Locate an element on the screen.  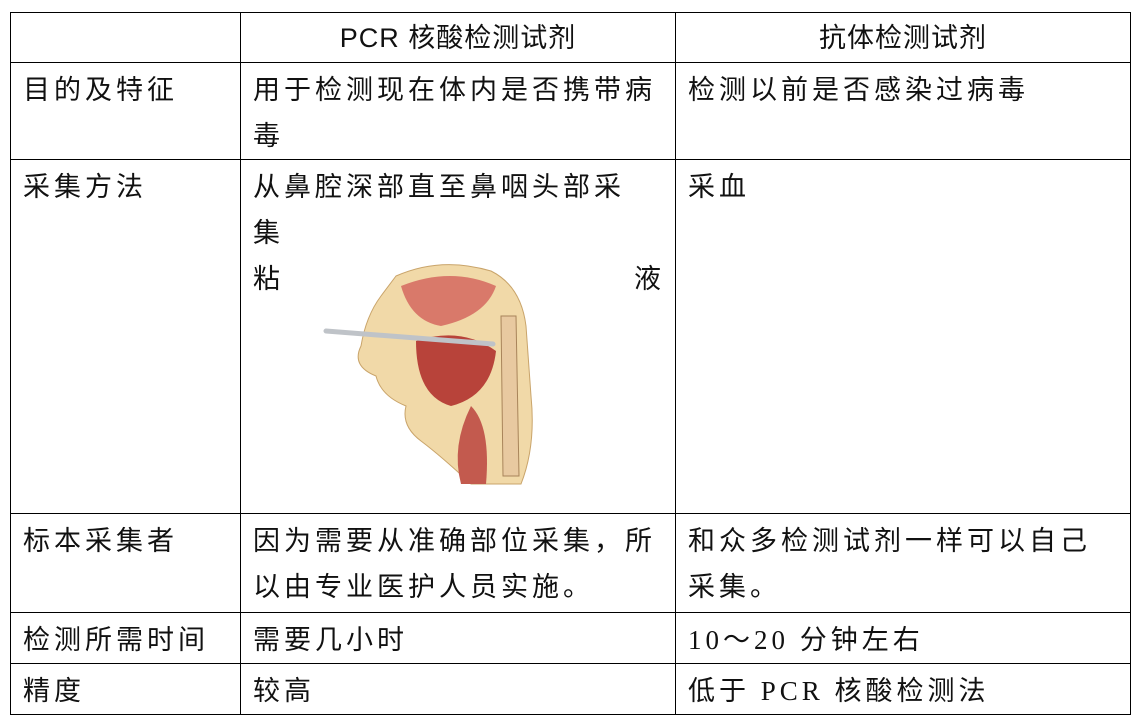
antibody-cell: 和众多检测试剂一样可以自己采集。 is located at coordinates (903, 563).